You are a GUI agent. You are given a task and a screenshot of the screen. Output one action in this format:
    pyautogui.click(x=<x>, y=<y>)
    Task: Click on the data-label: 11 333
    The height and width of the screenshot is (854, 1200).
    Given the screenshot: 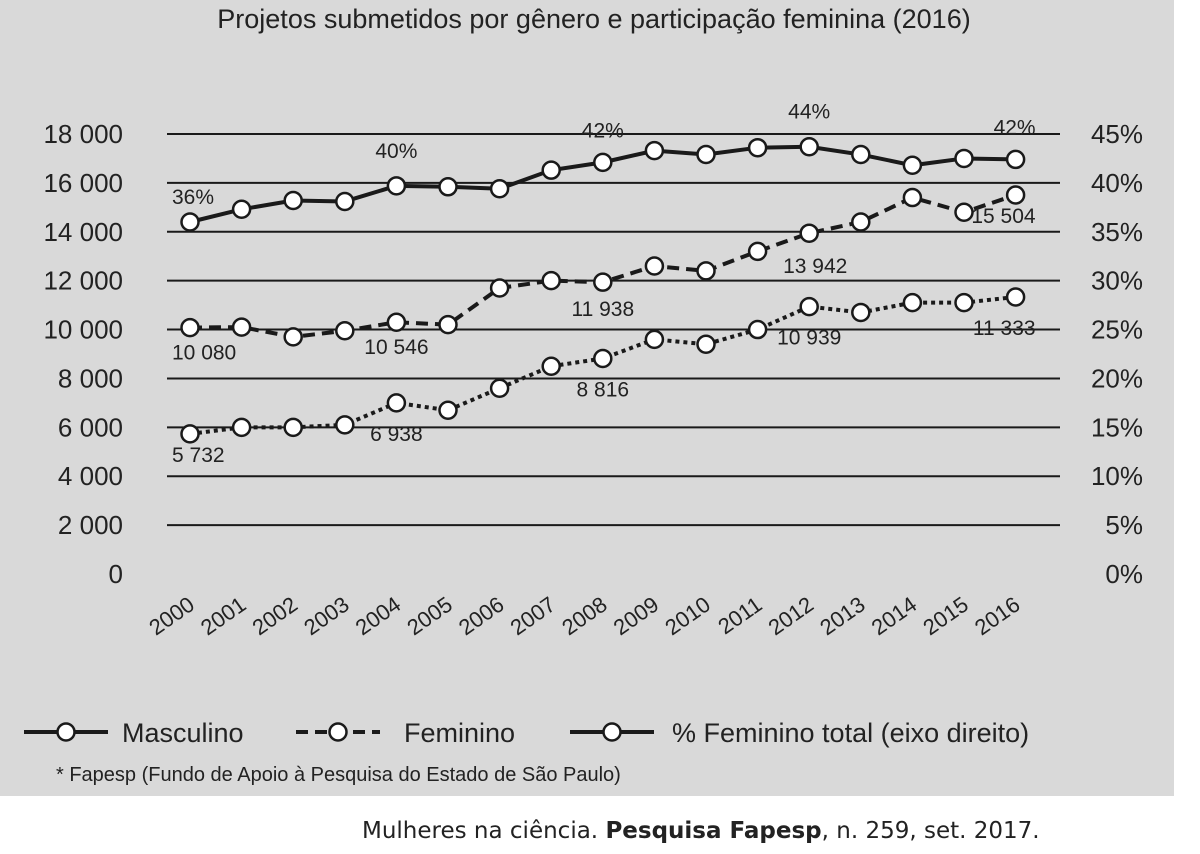 What is the action you would take?
    pyautogui.click(x=1004, y=328)
    